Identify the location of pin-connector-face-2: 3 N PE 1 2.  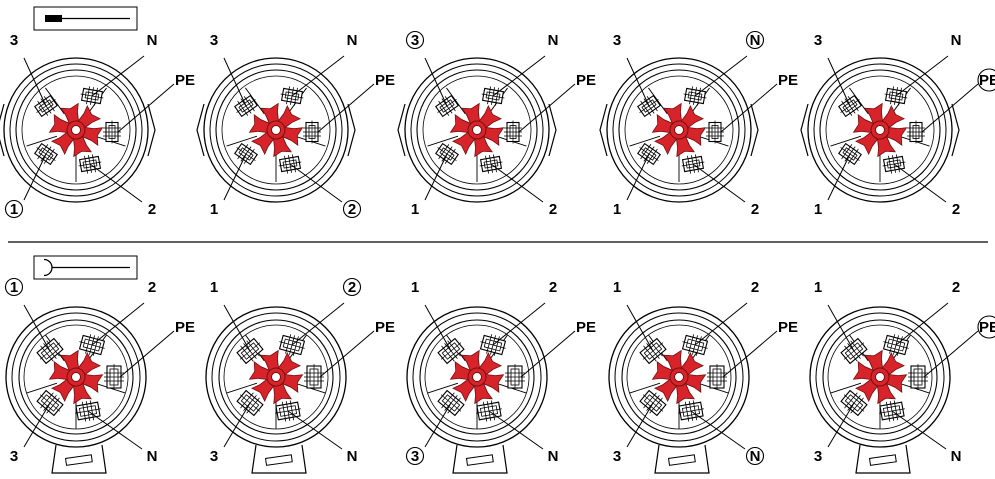
(295, 125).